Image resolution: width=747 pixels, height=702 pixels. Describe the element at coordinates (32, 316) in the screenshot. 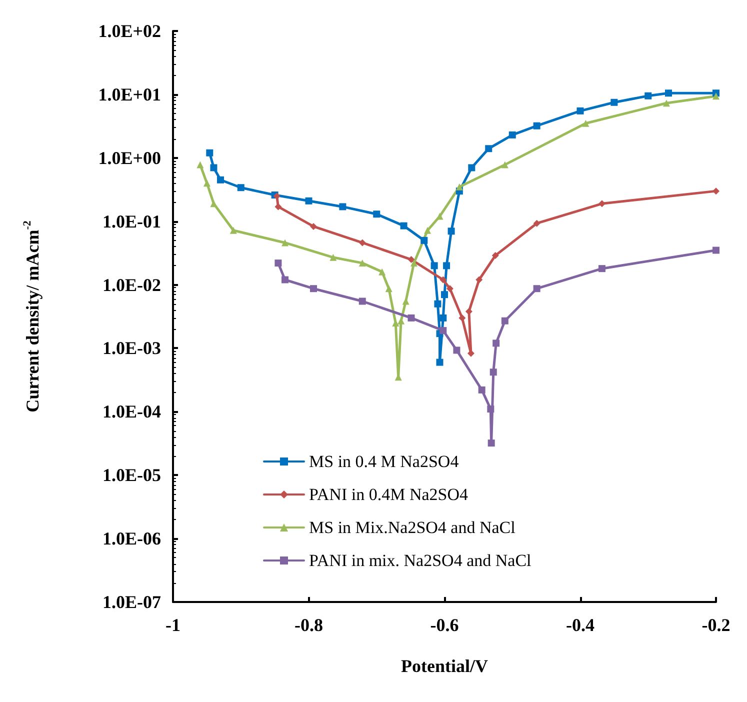

I see `y-axis-title: Current density/ mAcm-2` at that location.